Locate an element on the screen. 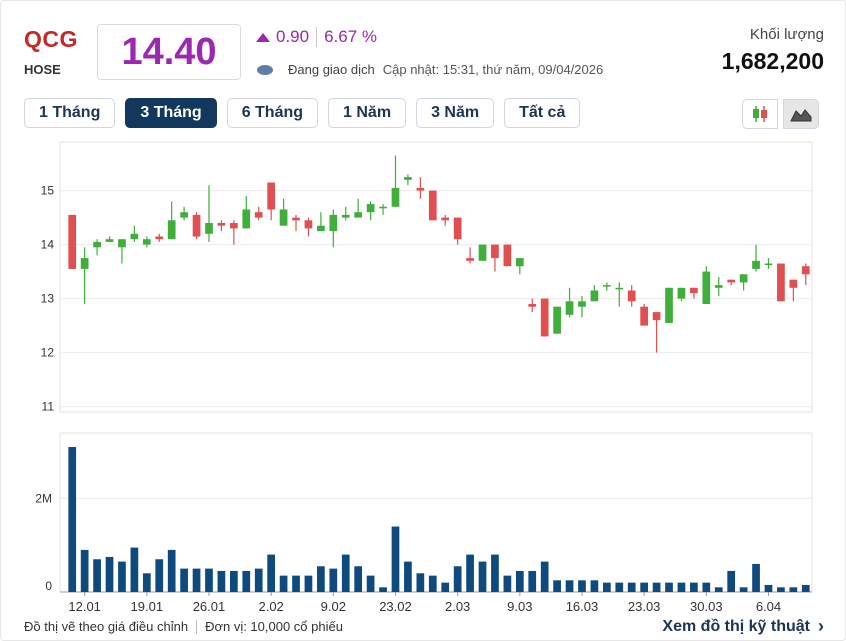  volume-tick-label: 2M is located at coordinates (43, 498).